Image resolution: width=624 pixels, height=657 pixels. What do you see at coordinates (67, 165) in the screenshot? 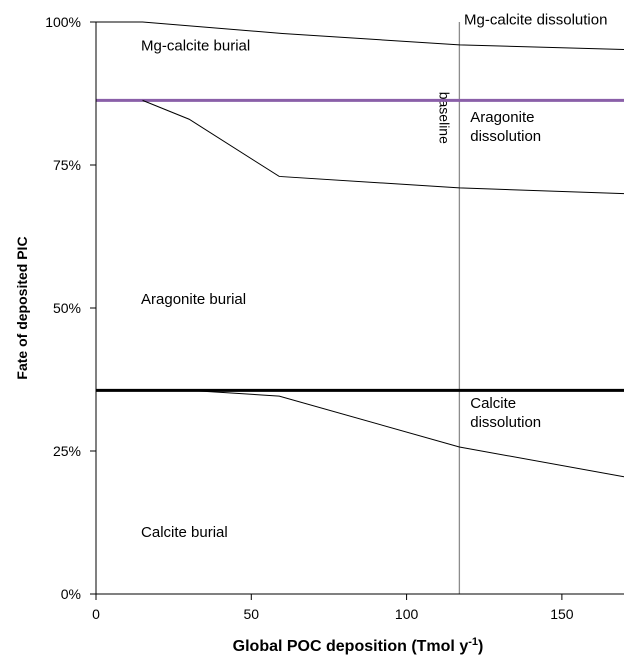
I see `y-tick-label: 75%` at bounding box center [67, 165].